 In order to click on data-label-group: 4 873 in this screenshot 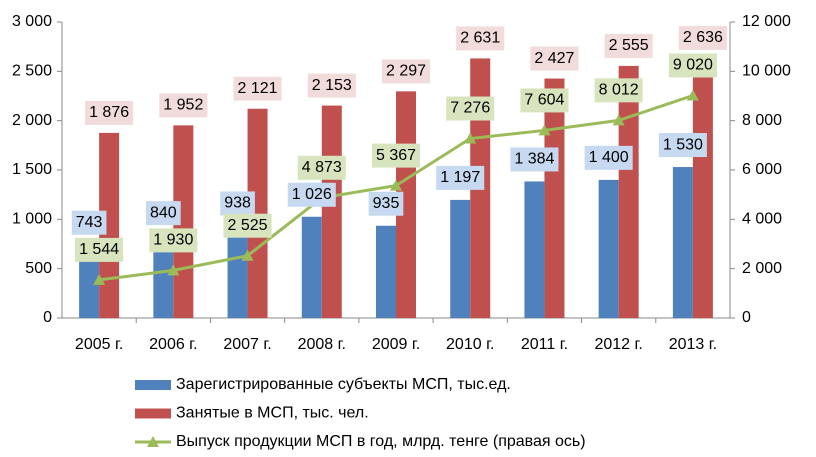, I will do `click(321, 167)`.